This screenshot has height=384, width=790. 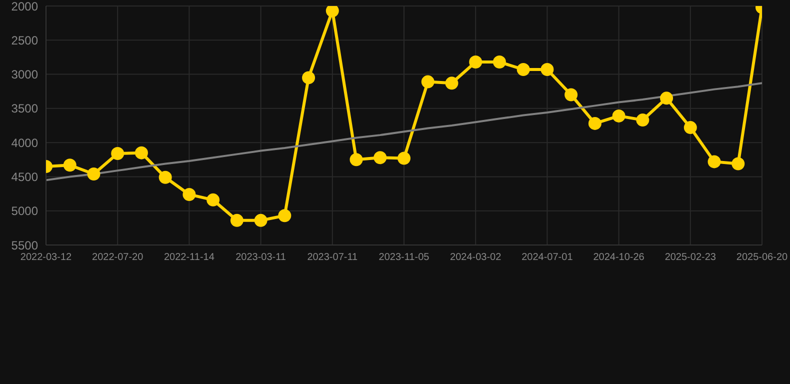 I want to click on x-tick-label: 2025-06-20, so click(x=762, y=258).